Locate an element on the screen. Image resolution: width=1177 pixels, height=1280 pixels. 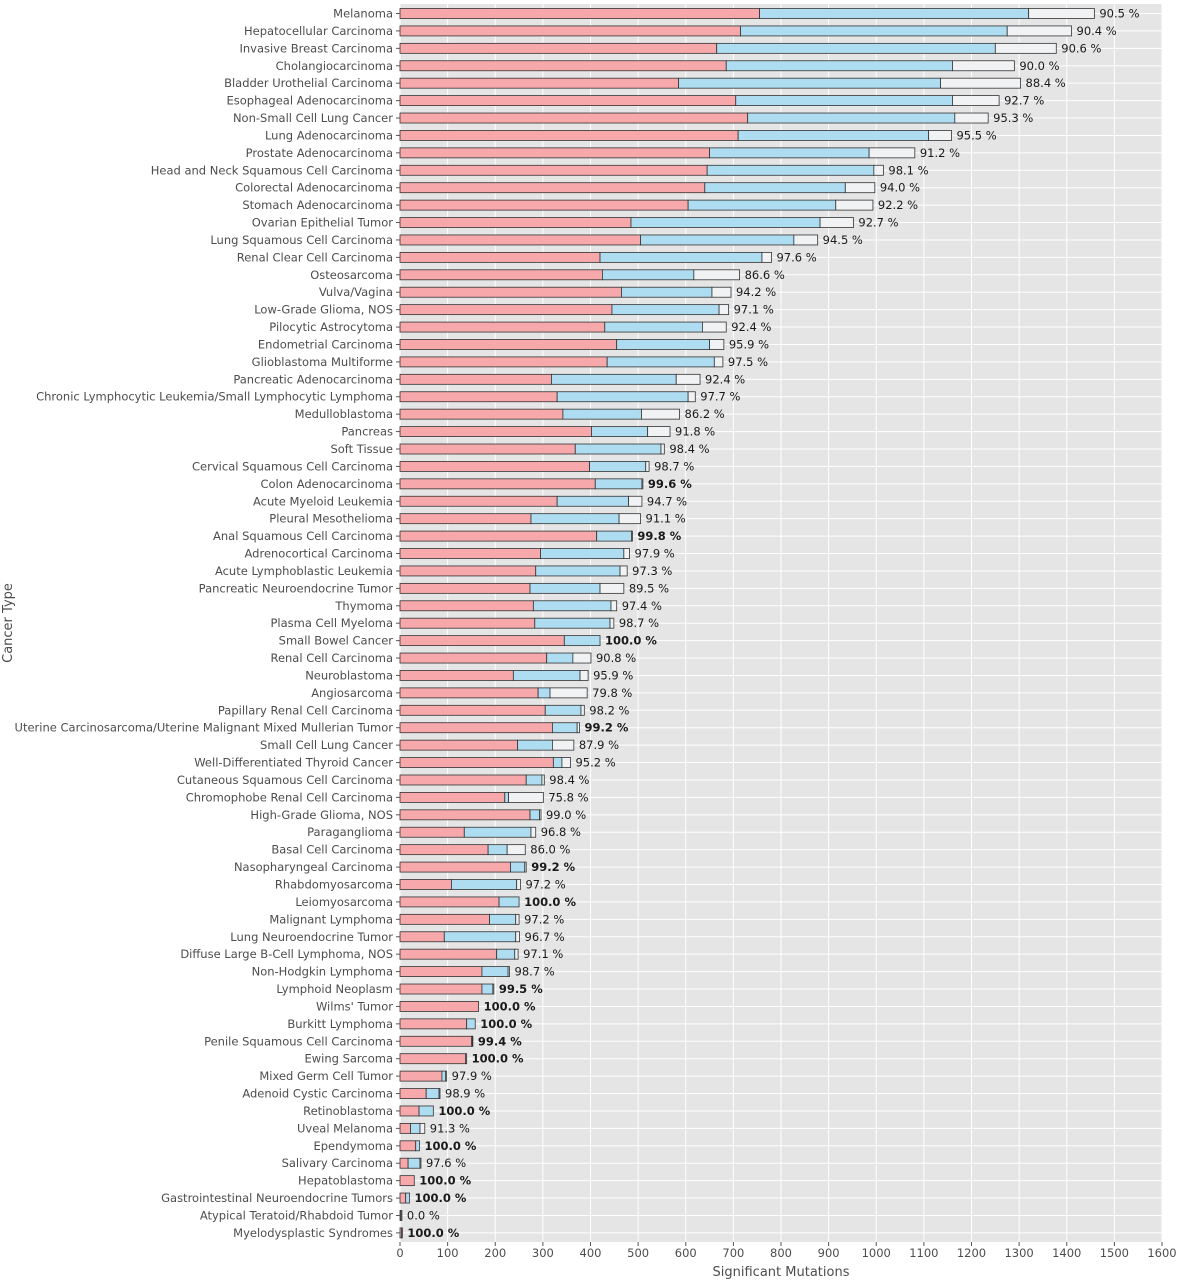
data-label: 95.2 % is located at coordinates (595, 763).